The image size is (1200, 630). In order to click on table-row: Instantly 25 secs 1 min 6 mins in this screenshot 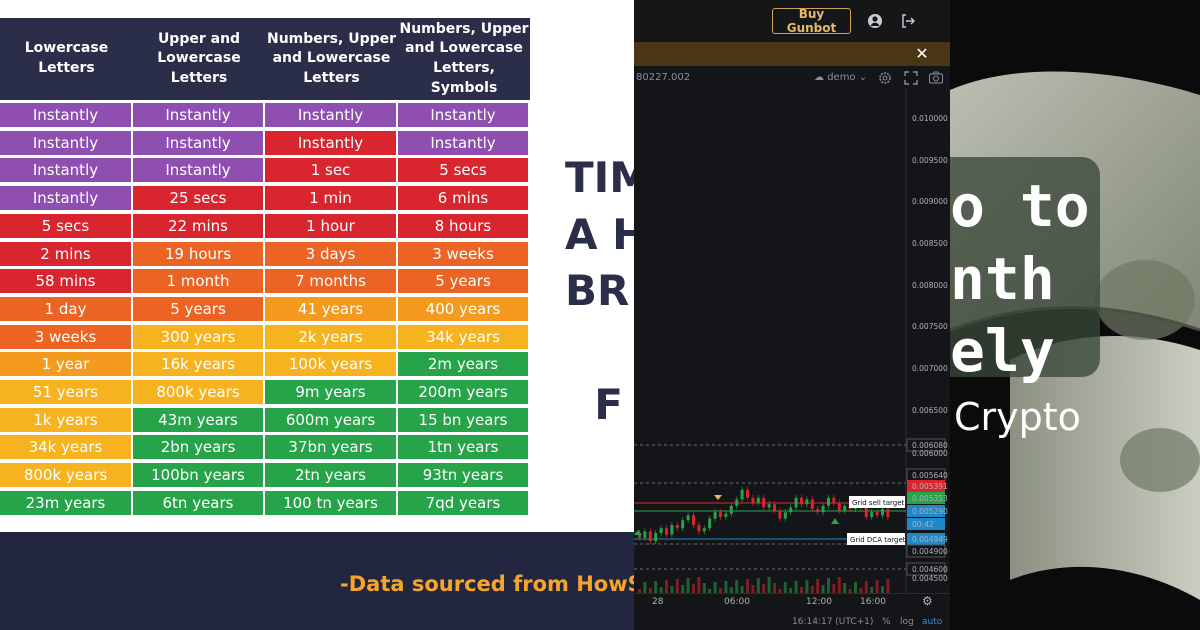, I will do `click(265, 199)`.